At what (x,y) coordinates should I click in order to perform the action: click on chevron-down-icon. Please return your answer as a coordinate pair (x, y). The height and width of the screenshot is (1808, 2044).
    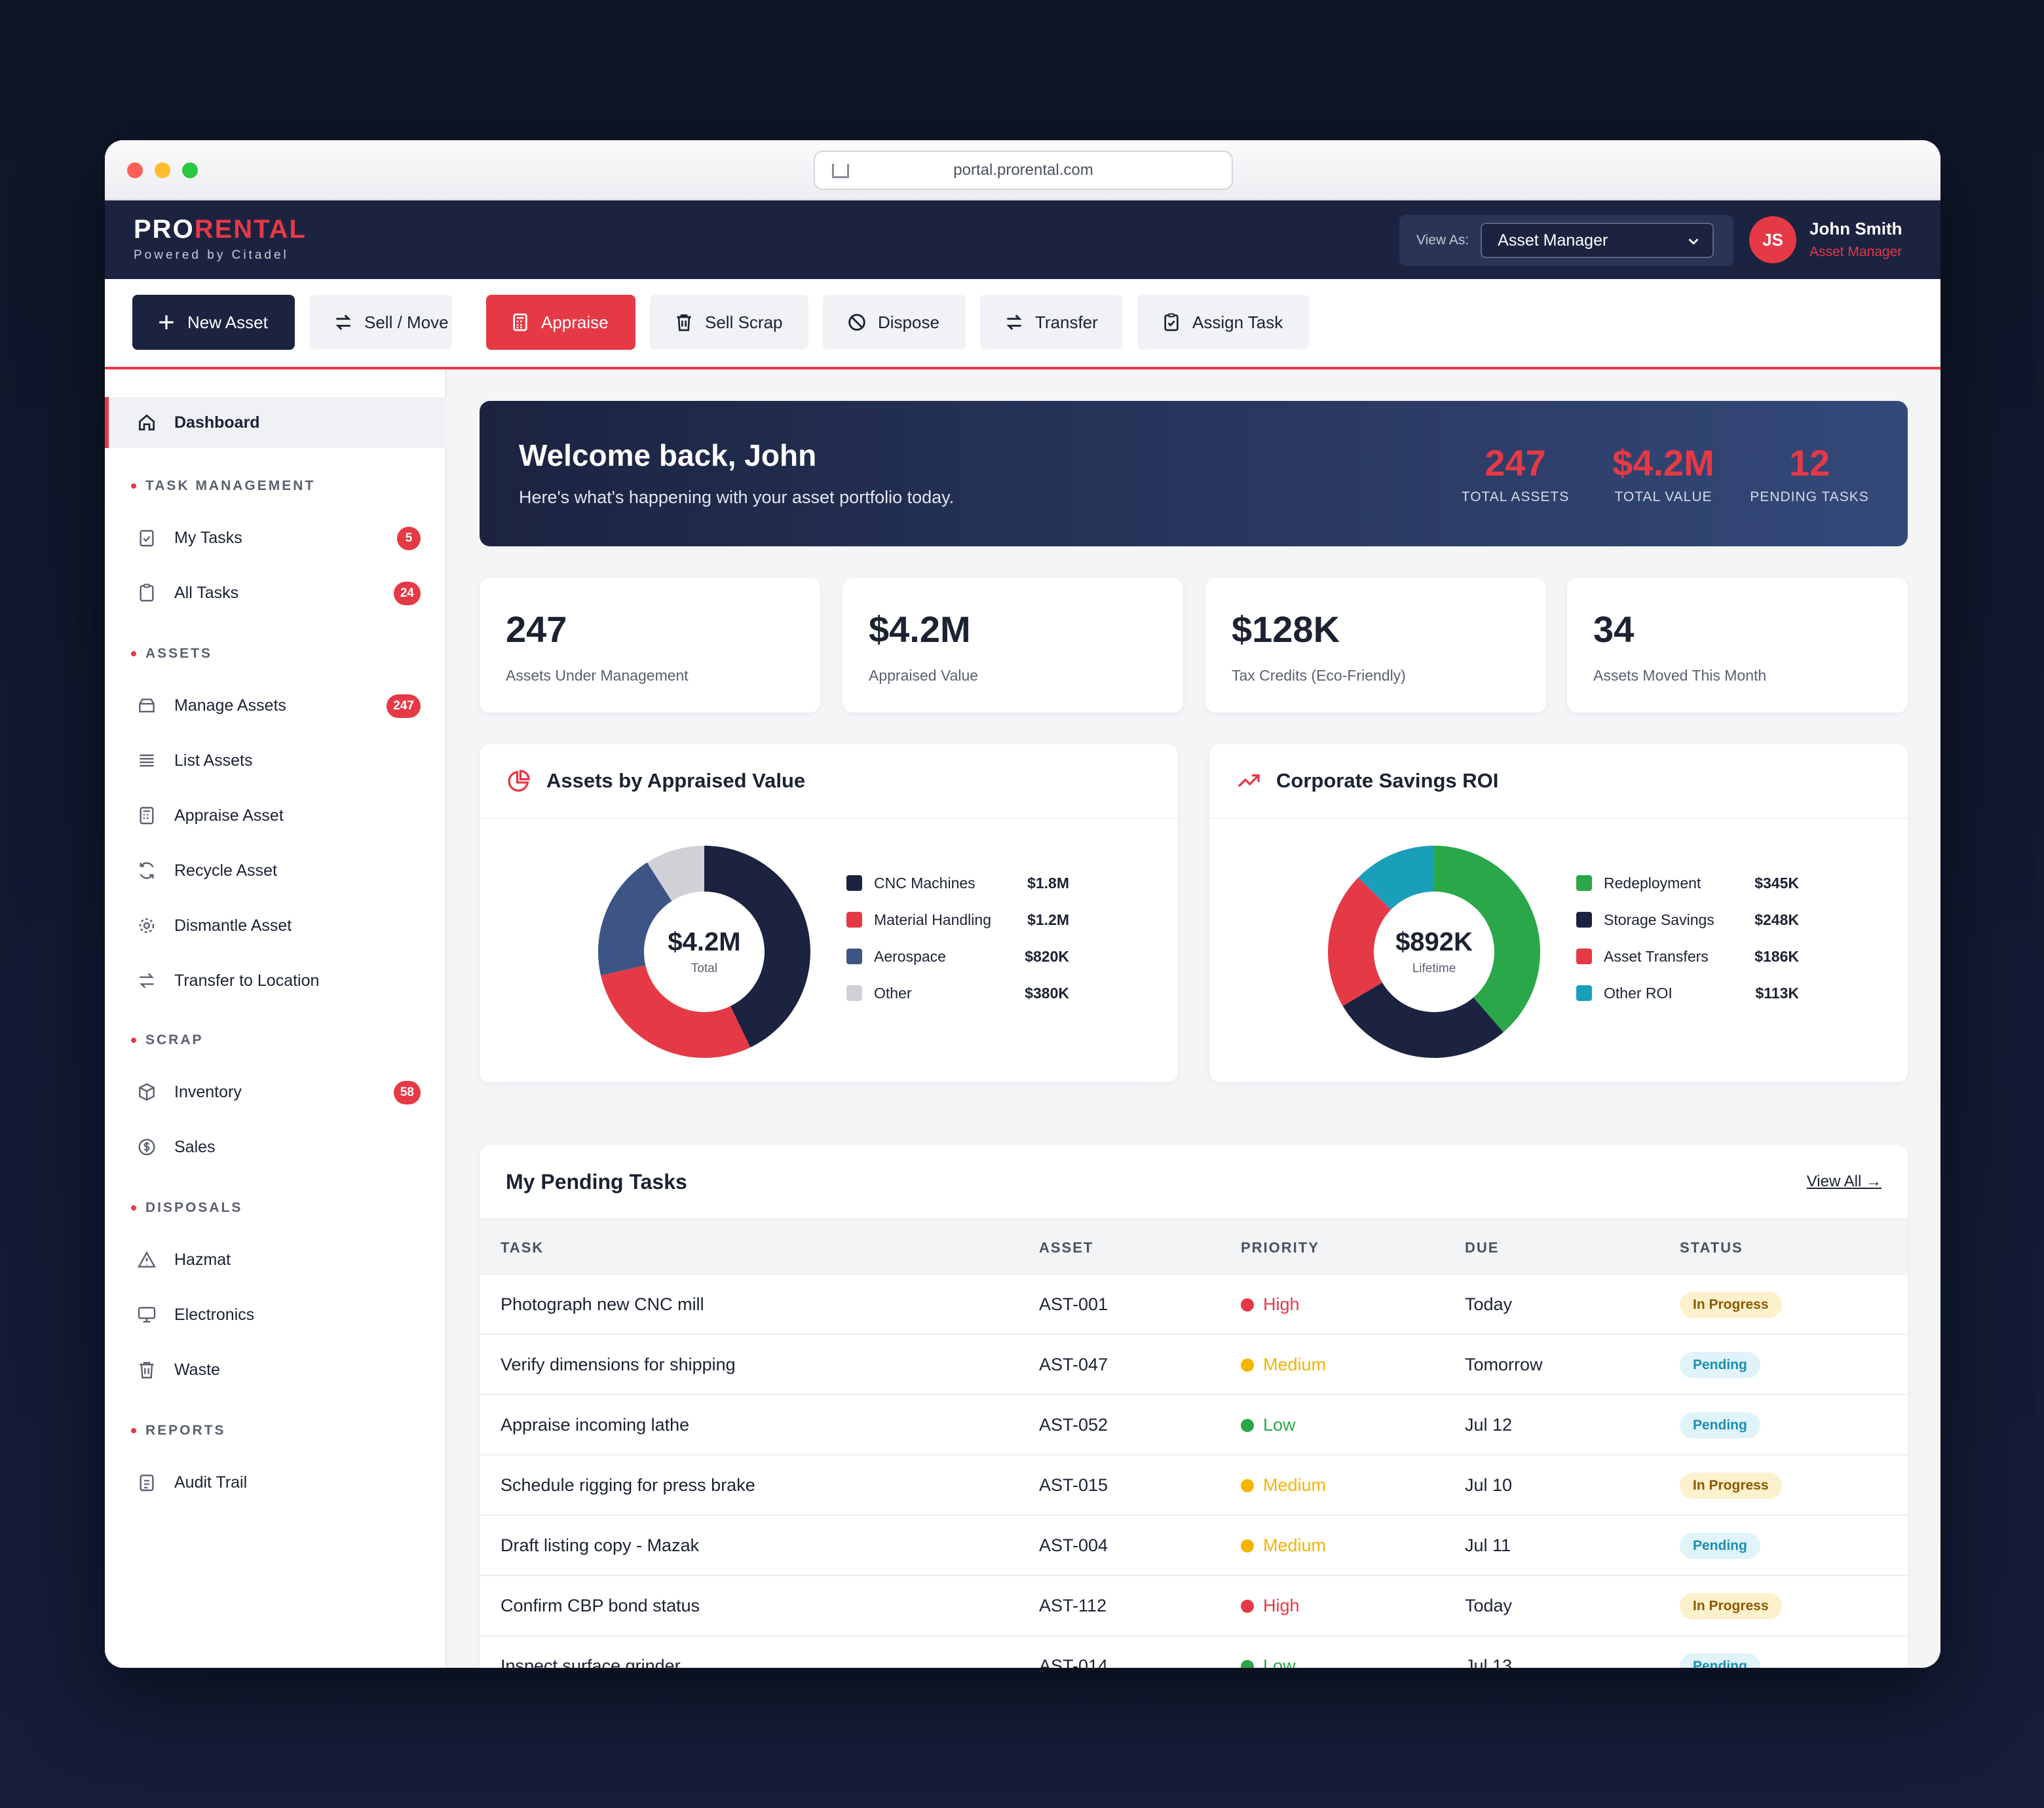
    Looking at the image, I should click on (1693, 241).